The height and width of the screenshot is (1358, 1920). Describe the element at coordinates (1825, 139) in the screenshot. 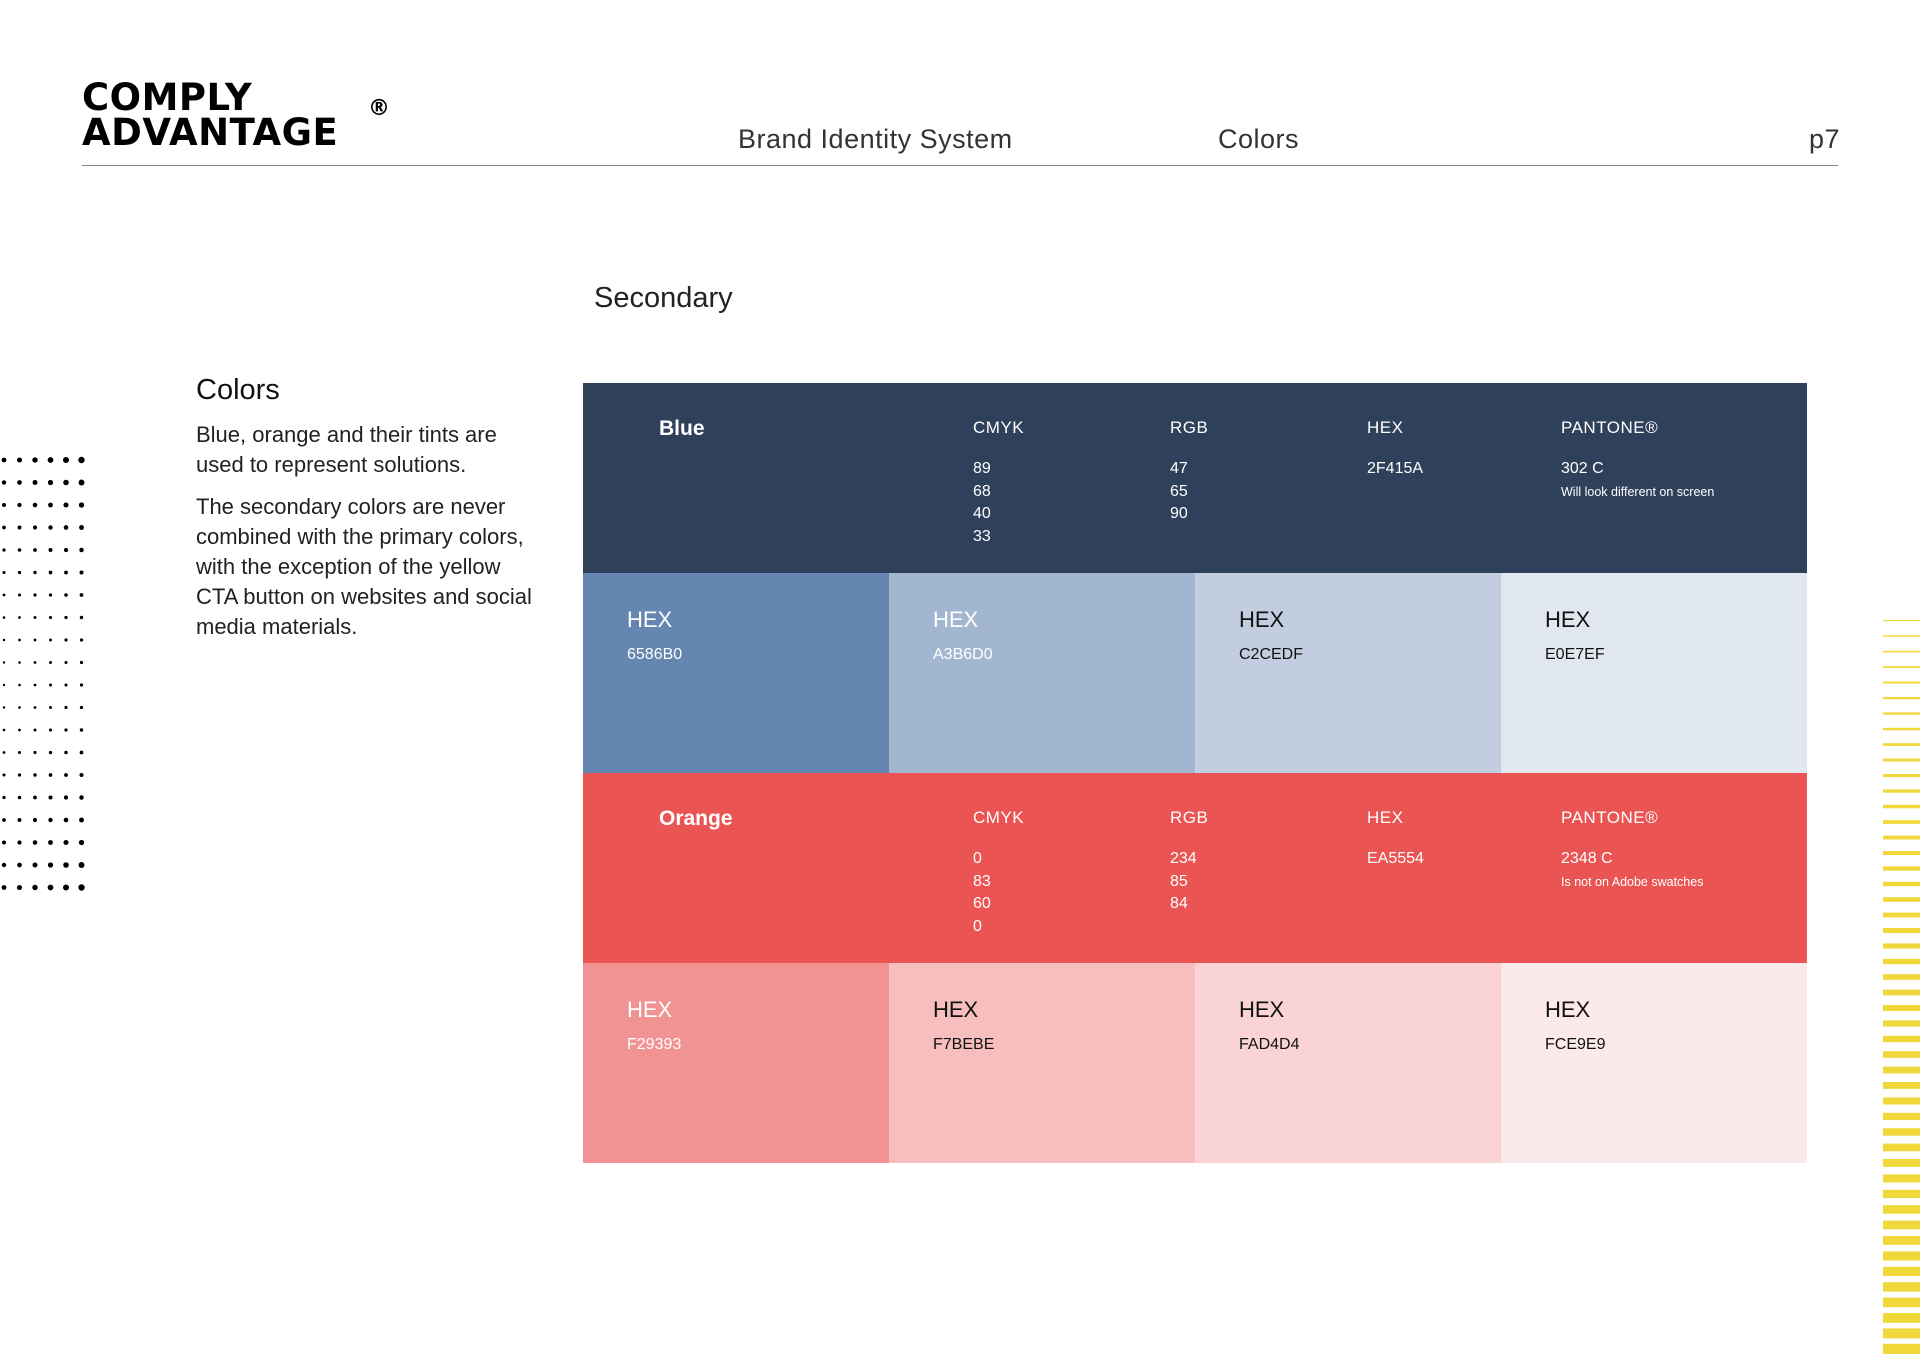

I see `page-number: p7` at that location.